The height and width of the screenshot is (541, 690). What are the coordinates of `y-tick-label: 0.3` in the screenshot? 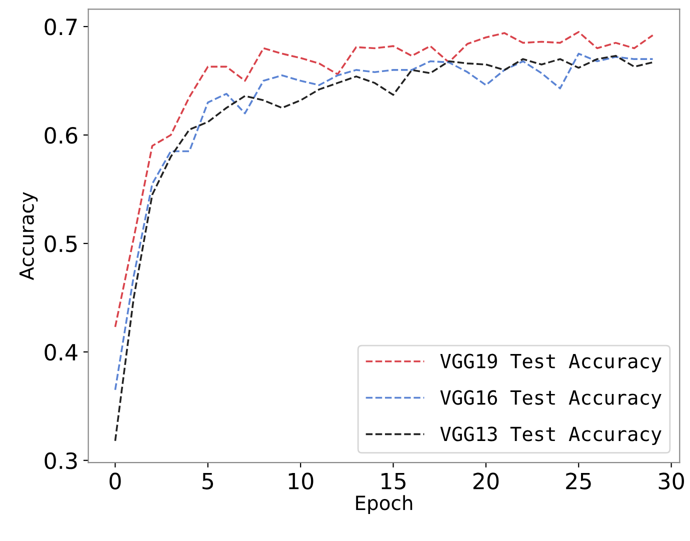 It's located at (60, 461).